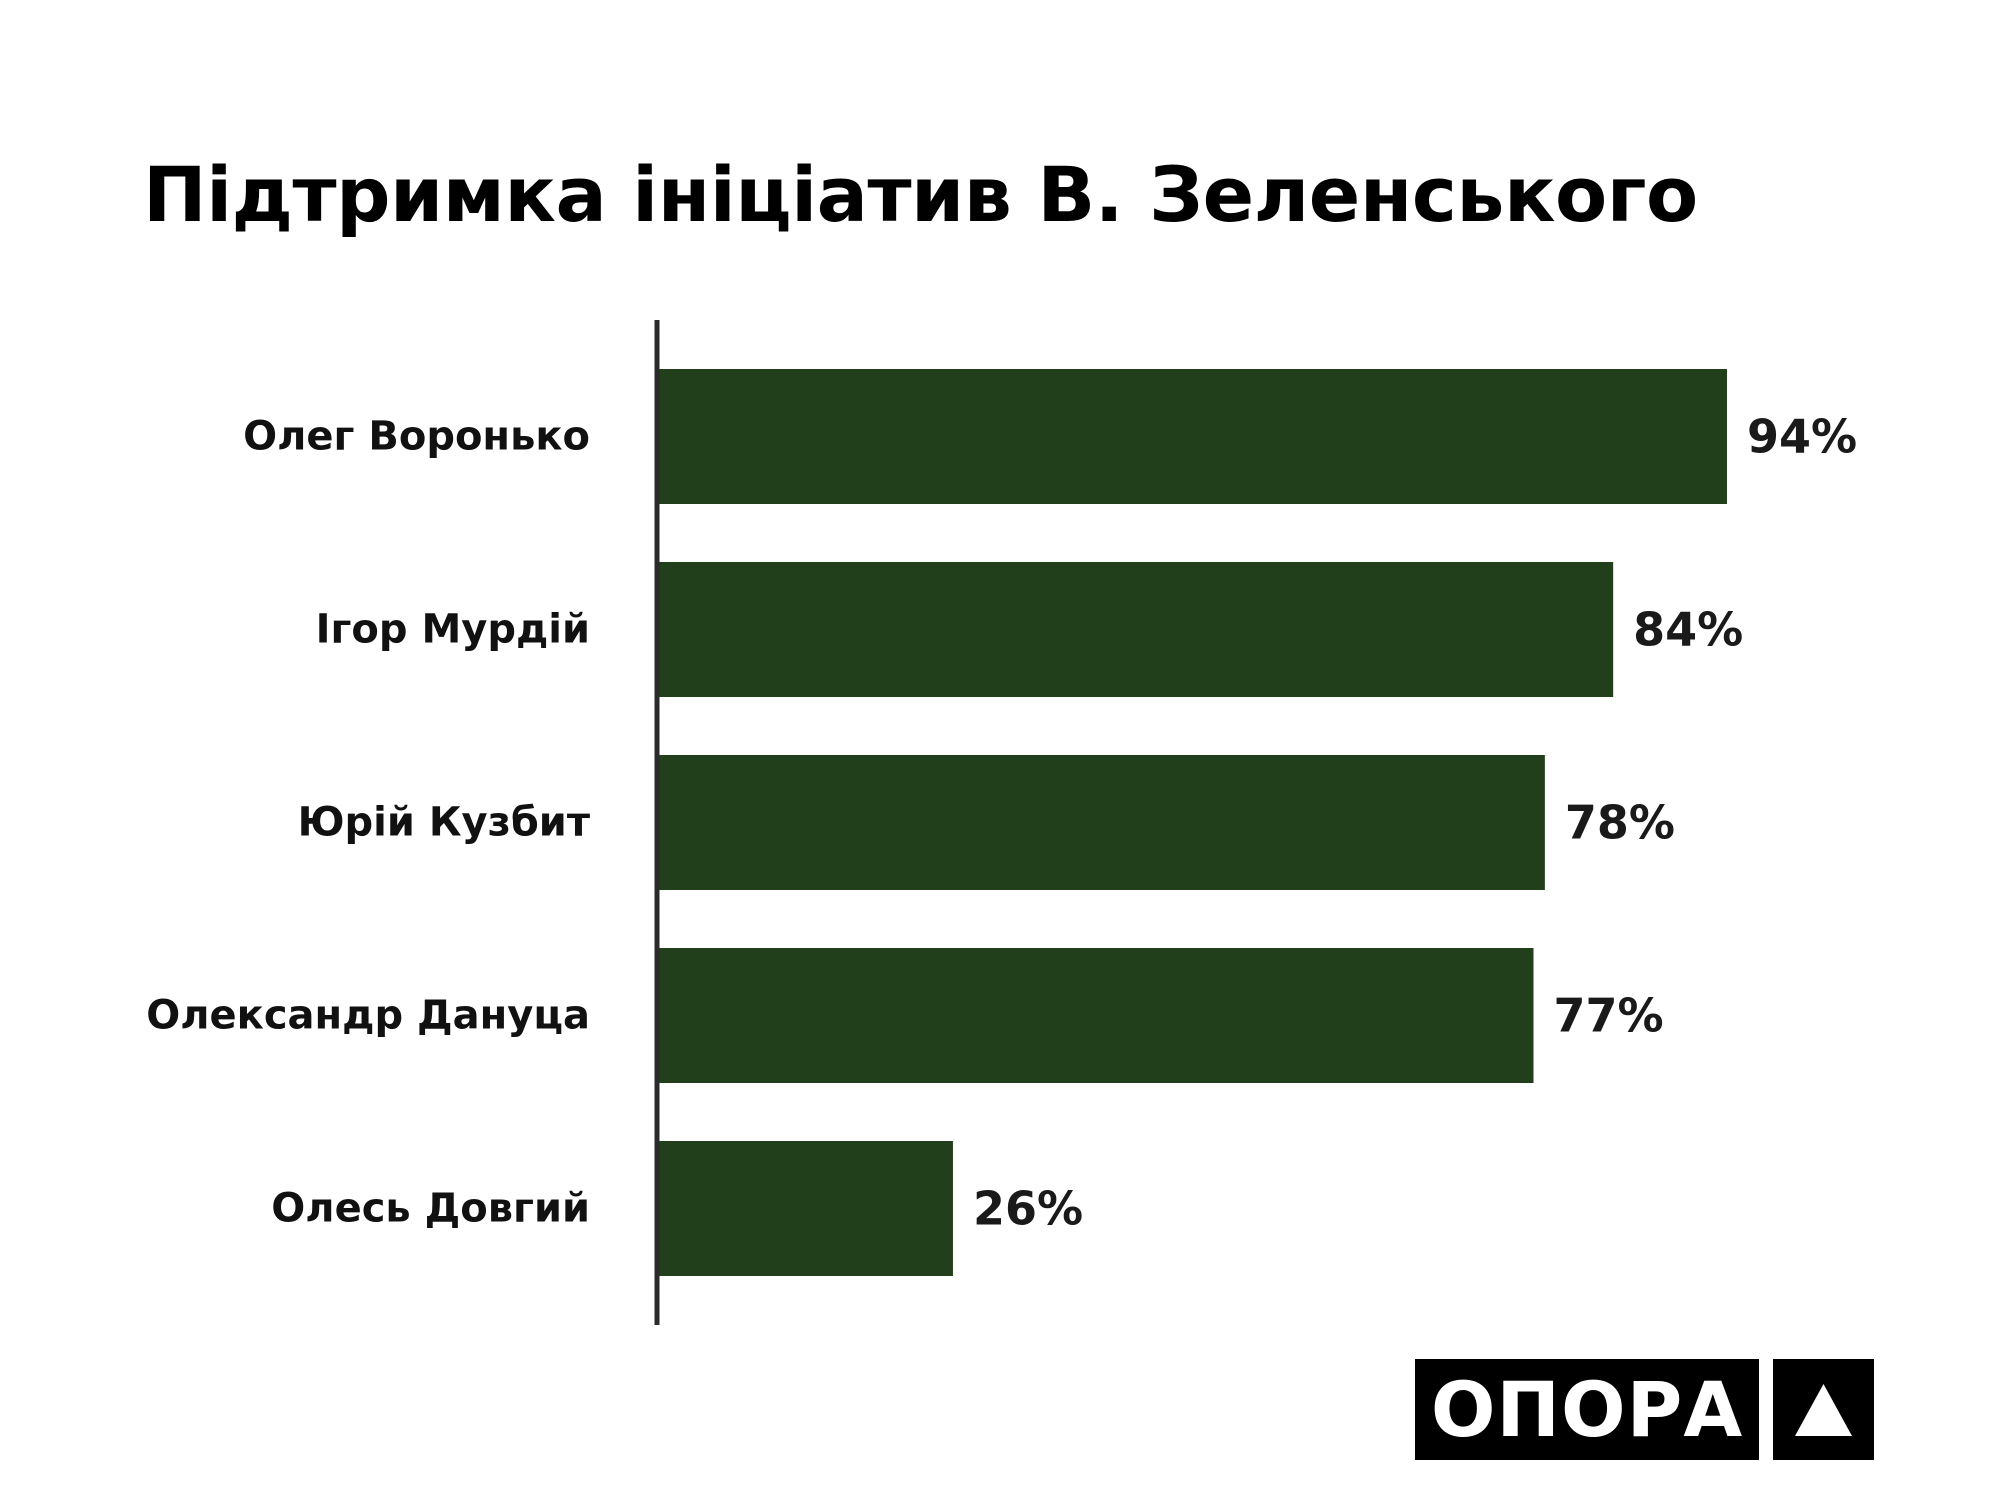 This screenshot has width=2000, height=1500. What do you see at coordinates (1587, 1409) in the screenshot?
I see `logo-text: ОПОРА` at bounding box center [1587, 1409].